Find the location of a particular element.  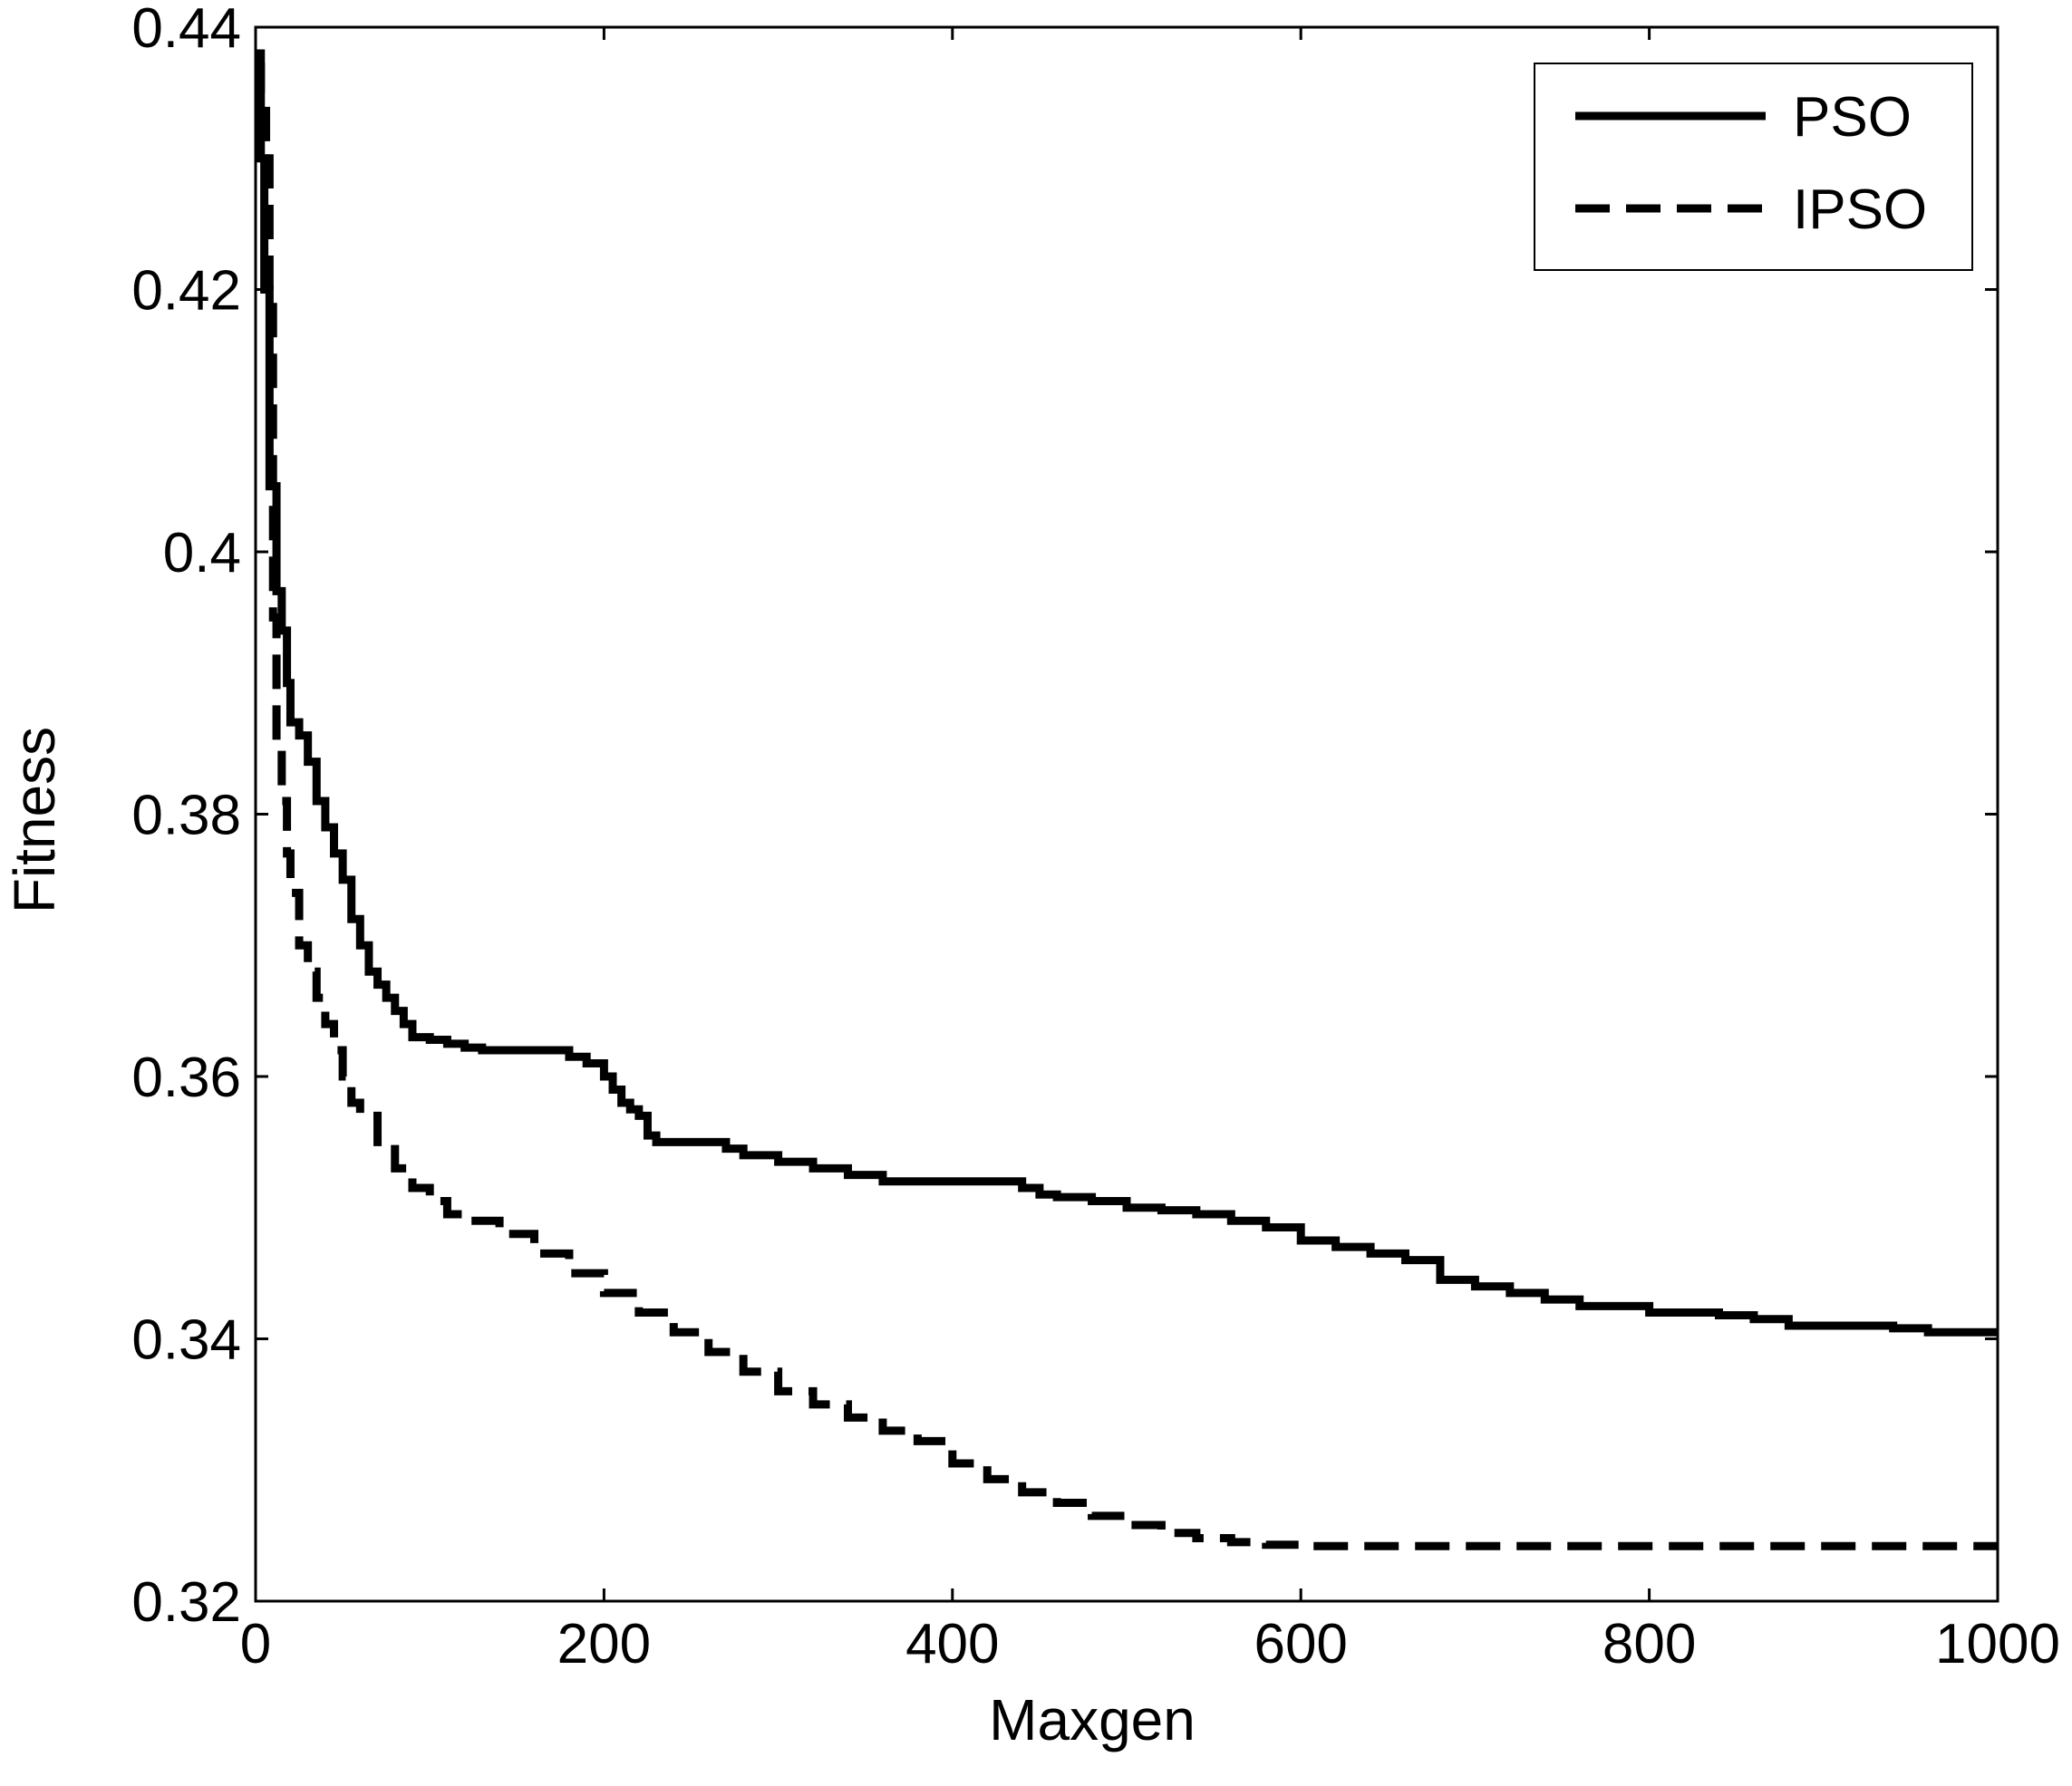

x-tick-label: 600 is located at coordinates (1300, 1644).